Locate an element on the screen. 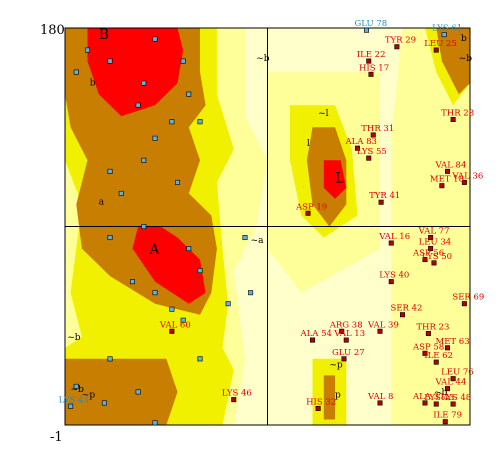 The width and height of the screenshot is (500, 470). residue-label: LEU 76 is located at coordinates (457, 373).